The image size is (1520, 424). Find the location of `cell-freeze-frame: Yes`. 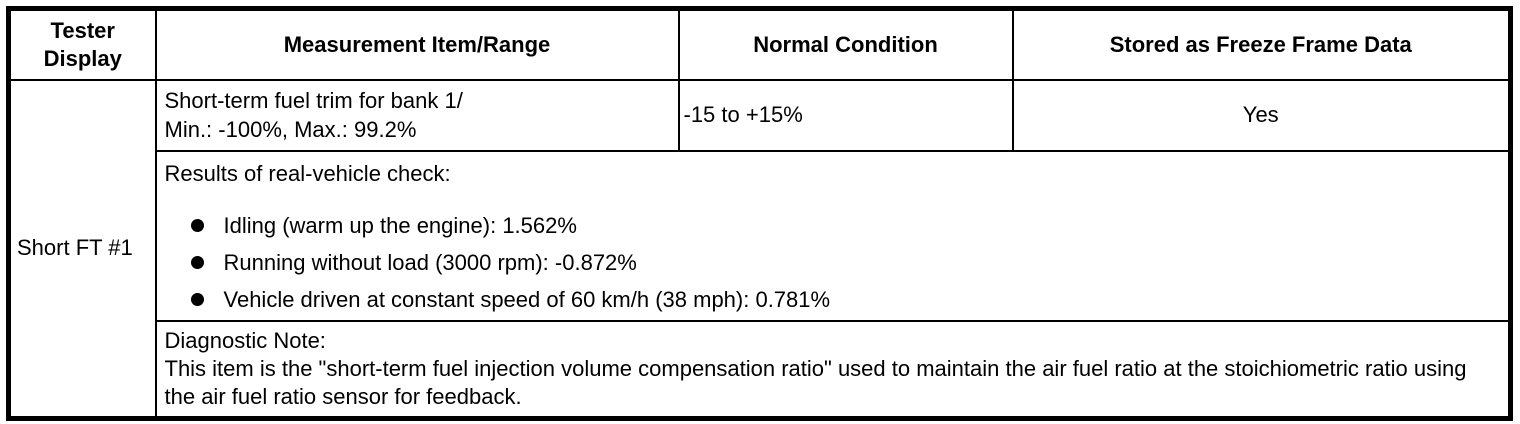

cell-freeze-frame: Yes is located at coordinates (1261, 115).